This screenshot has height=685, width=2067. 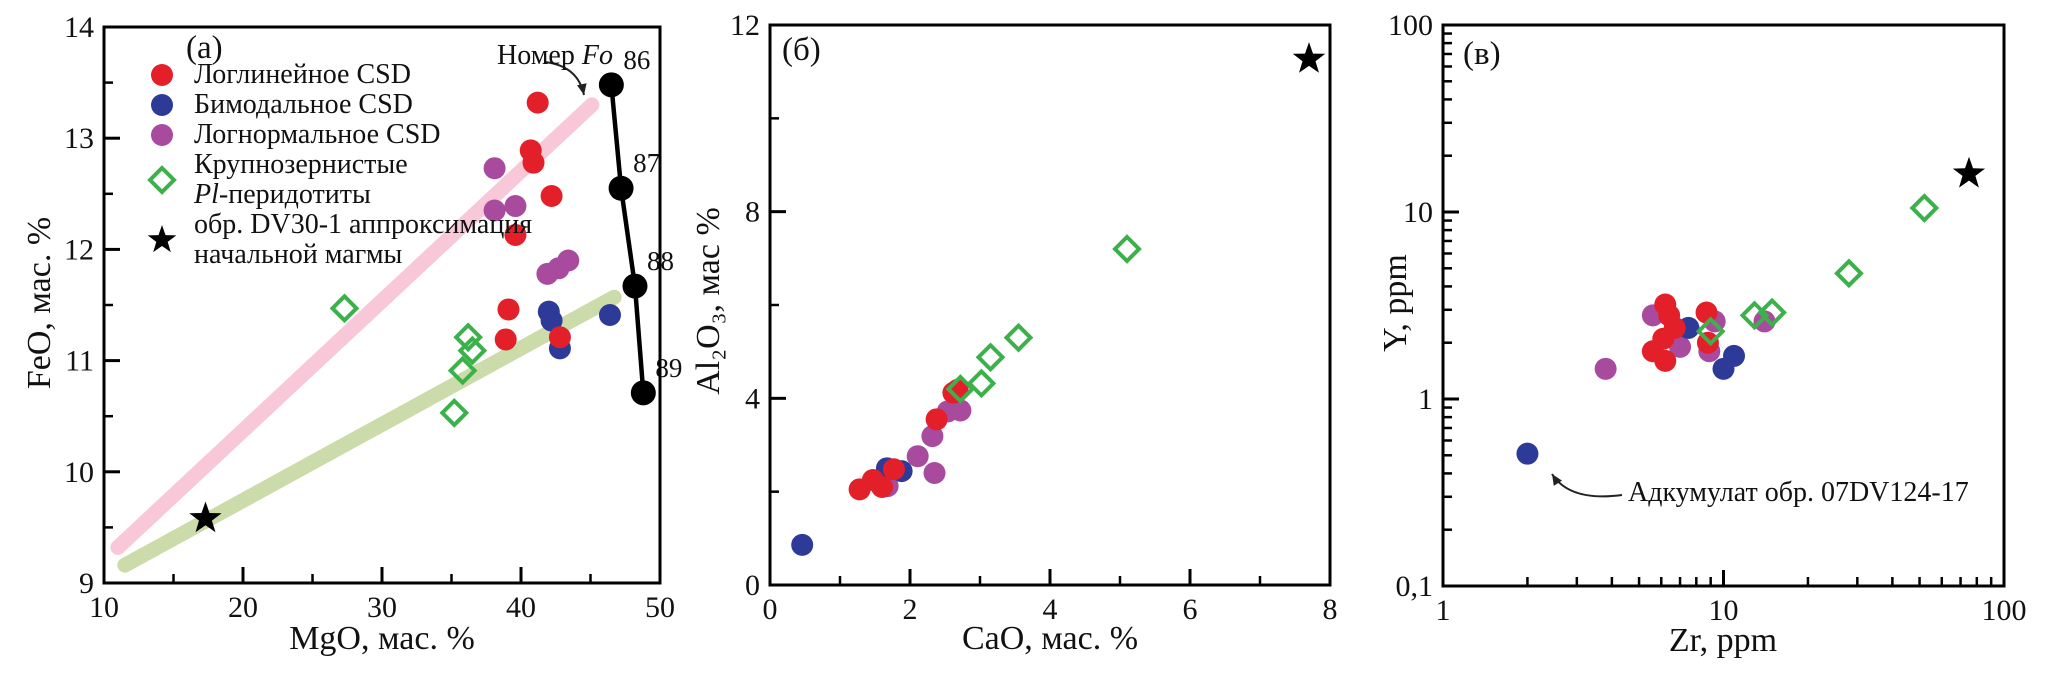 I want to click on legend-item-0: Логлинейное CSD, so click(x=337, y=75).